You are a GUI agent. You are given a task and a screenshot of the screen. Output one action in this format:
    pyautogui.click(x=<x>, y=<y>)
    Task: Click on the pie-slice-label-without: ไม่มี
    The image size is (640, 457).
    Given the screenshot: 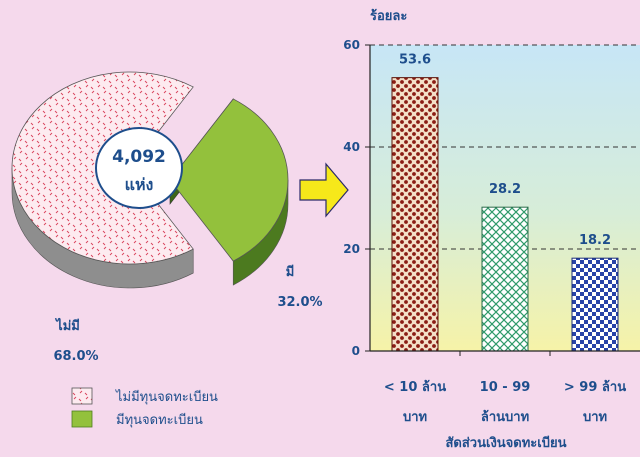 What is the action you would take?
    pyautogui.click(x=67, y=325)
    